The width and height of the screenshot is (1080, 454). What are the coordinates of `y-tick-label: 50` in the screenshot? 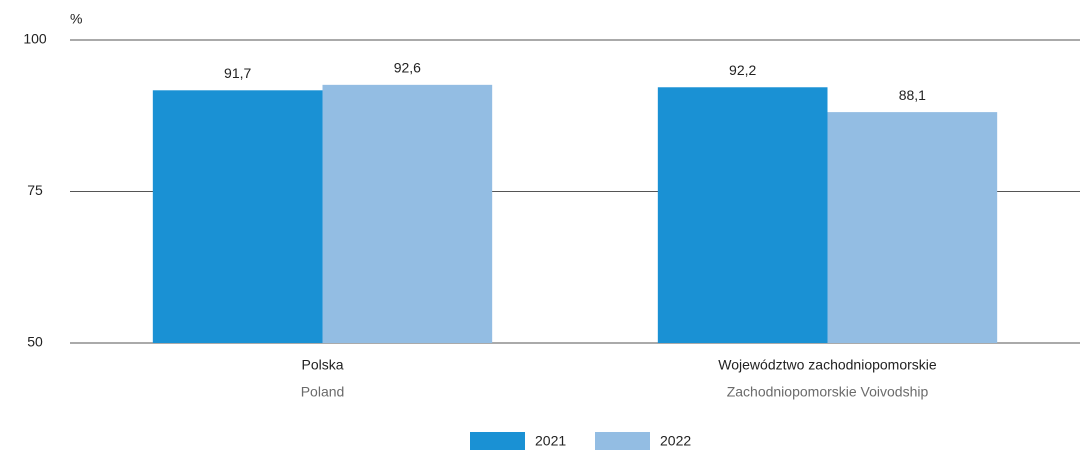 It's located at (35, 342).